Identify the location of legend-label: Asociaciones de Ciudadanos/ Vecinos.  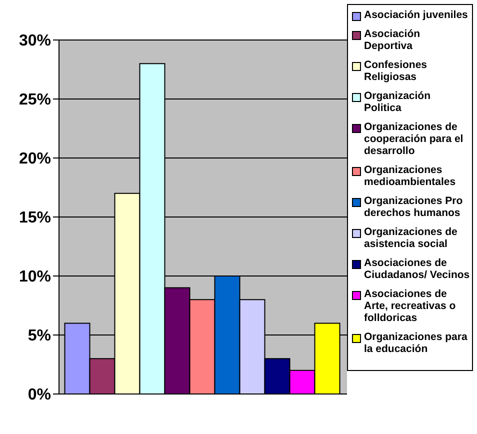
(417, 269).